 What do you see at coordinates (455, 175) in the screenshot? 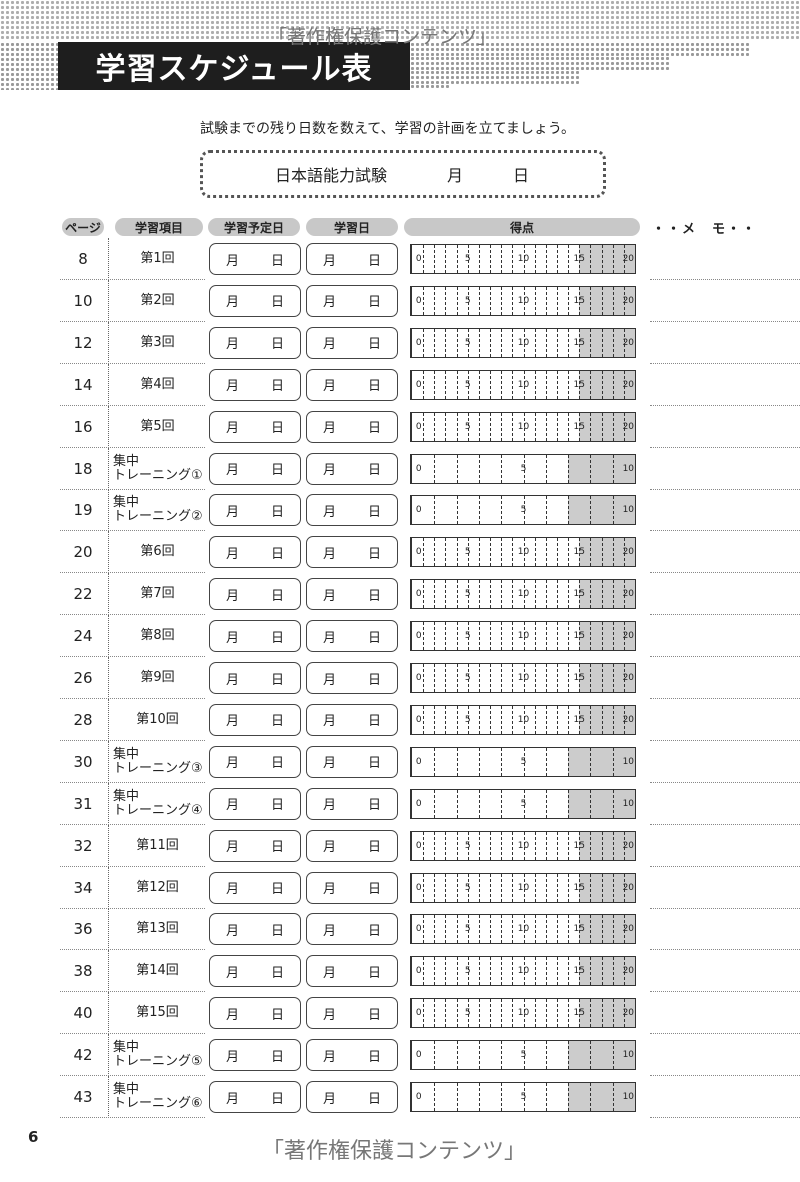
I see `exam-month: 月` at bounding box center [455, 175].